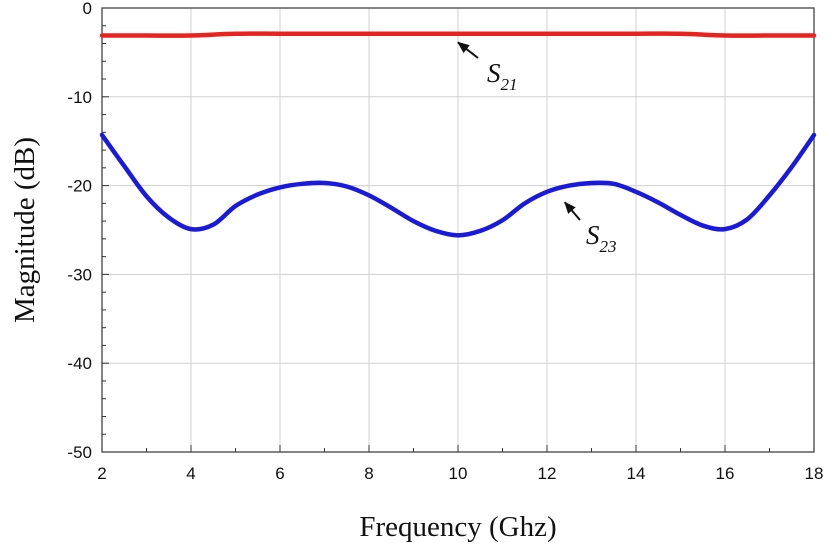  Describe the element at coordinates (190, 473) in the screenshot. I see `x-tick-label: 4` at that location.